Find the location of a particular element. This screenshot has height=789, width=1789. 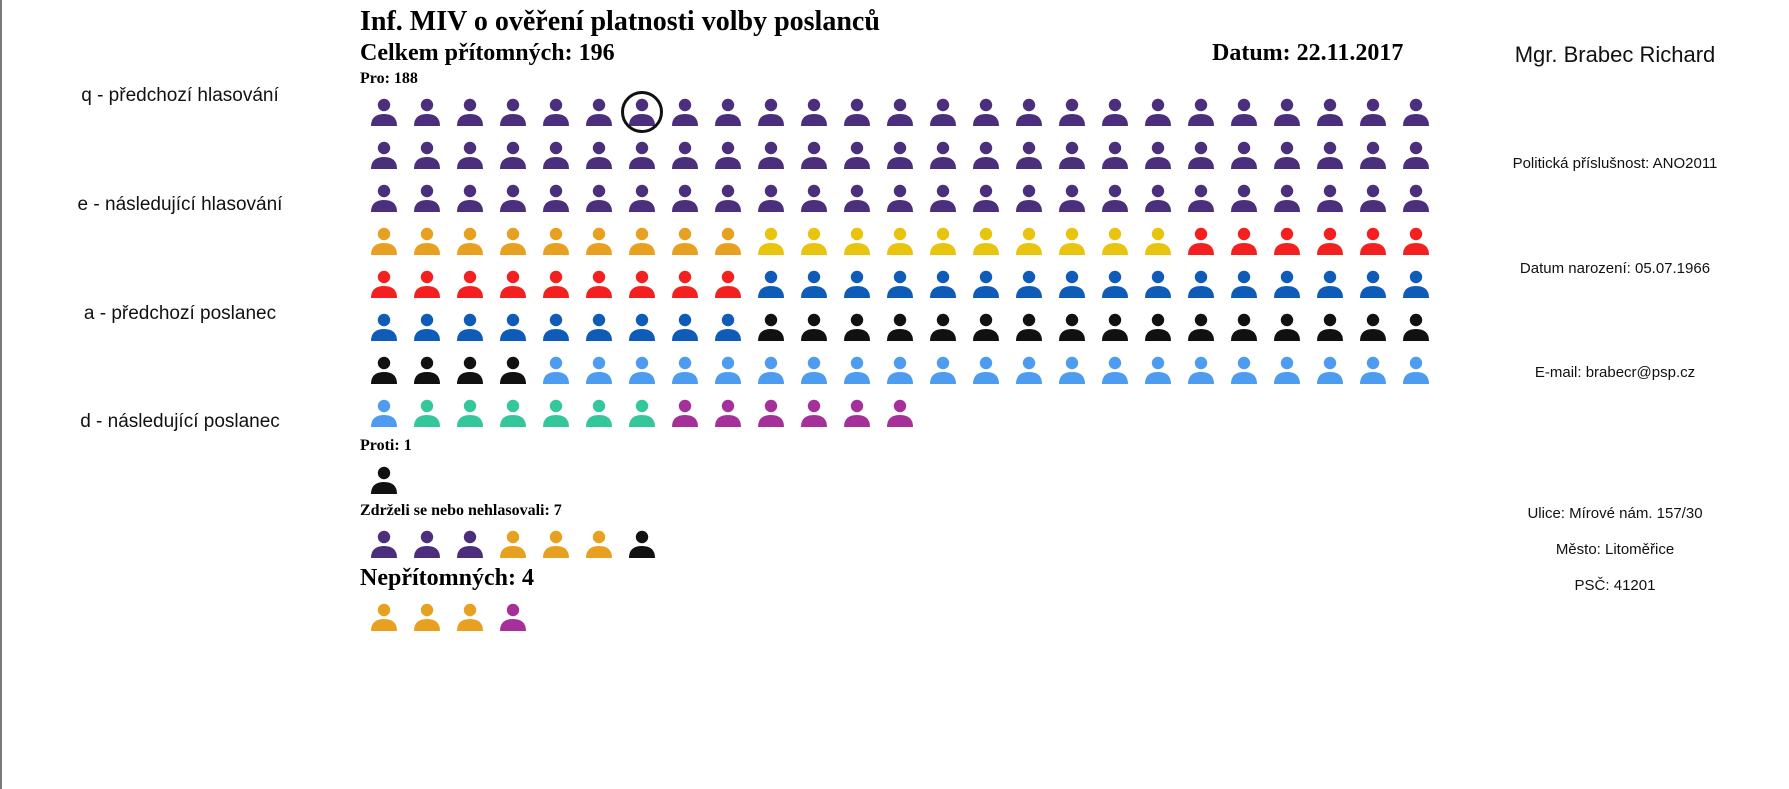

proti-label: Proti: 1 is located at coordinates (386, 445).